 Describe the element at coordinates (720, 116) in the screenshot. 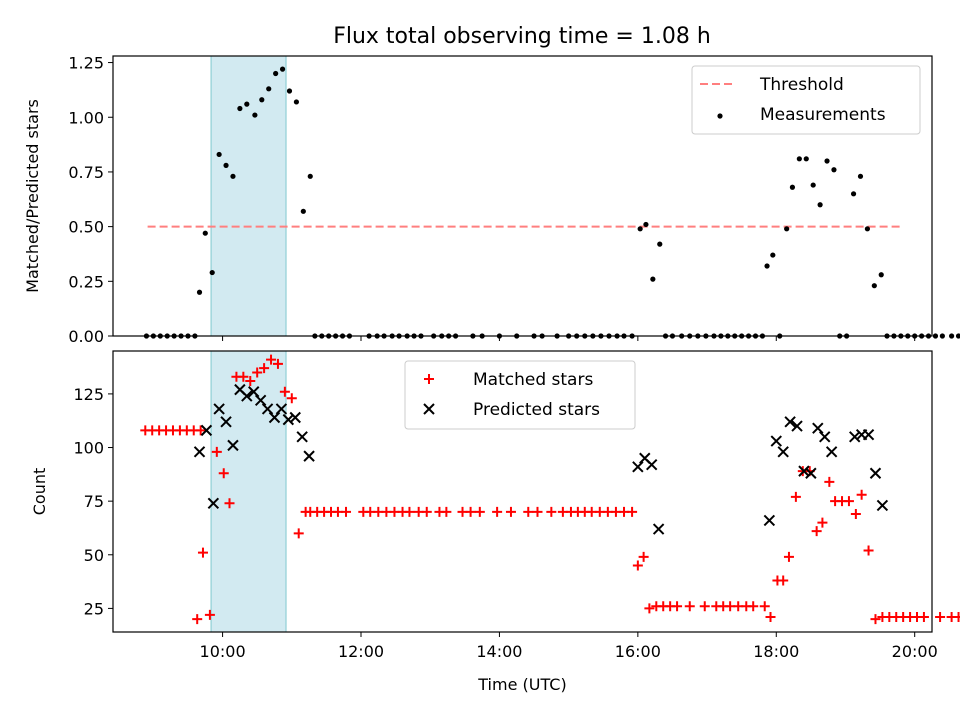

I see `legend-marker` at that location.